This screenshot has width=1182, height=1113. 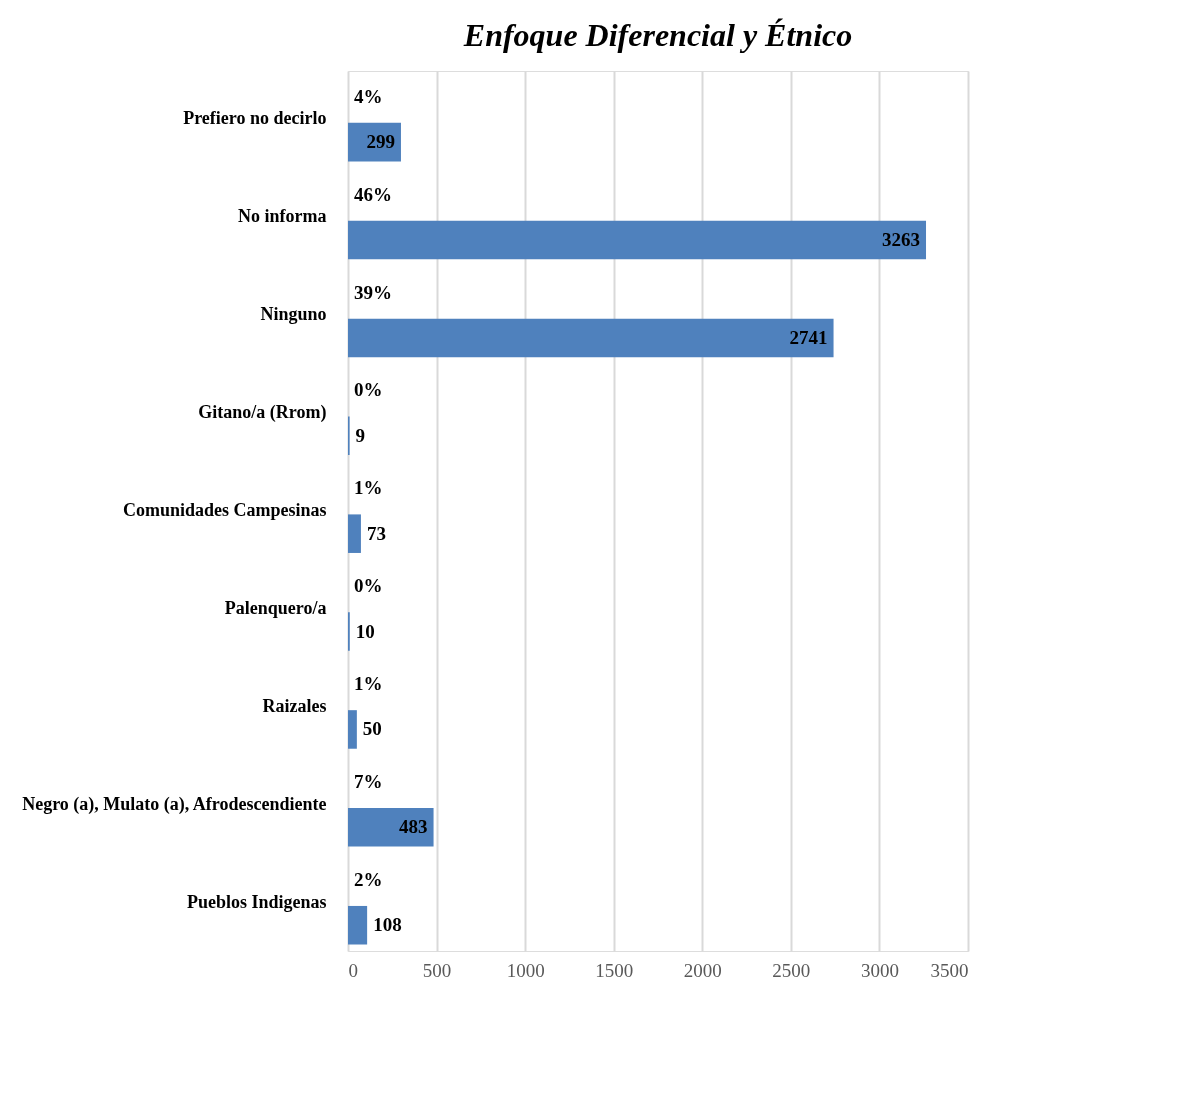 I want to click on x-tick-label: 1000, so click(x=525, y=970).